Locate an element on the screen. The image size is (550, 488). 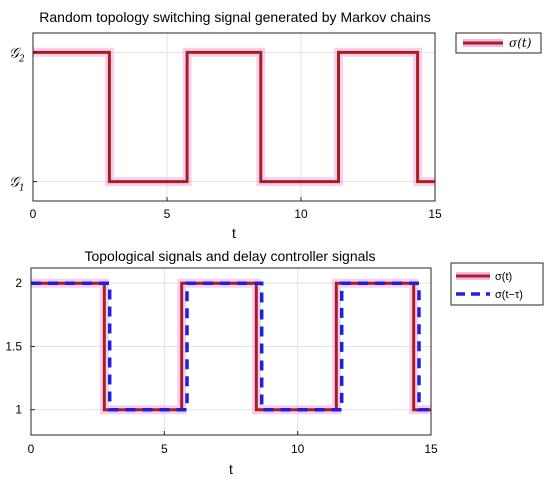
bottom-x-ticks: 0 5 10 15 is located at coordinates (233, 443).